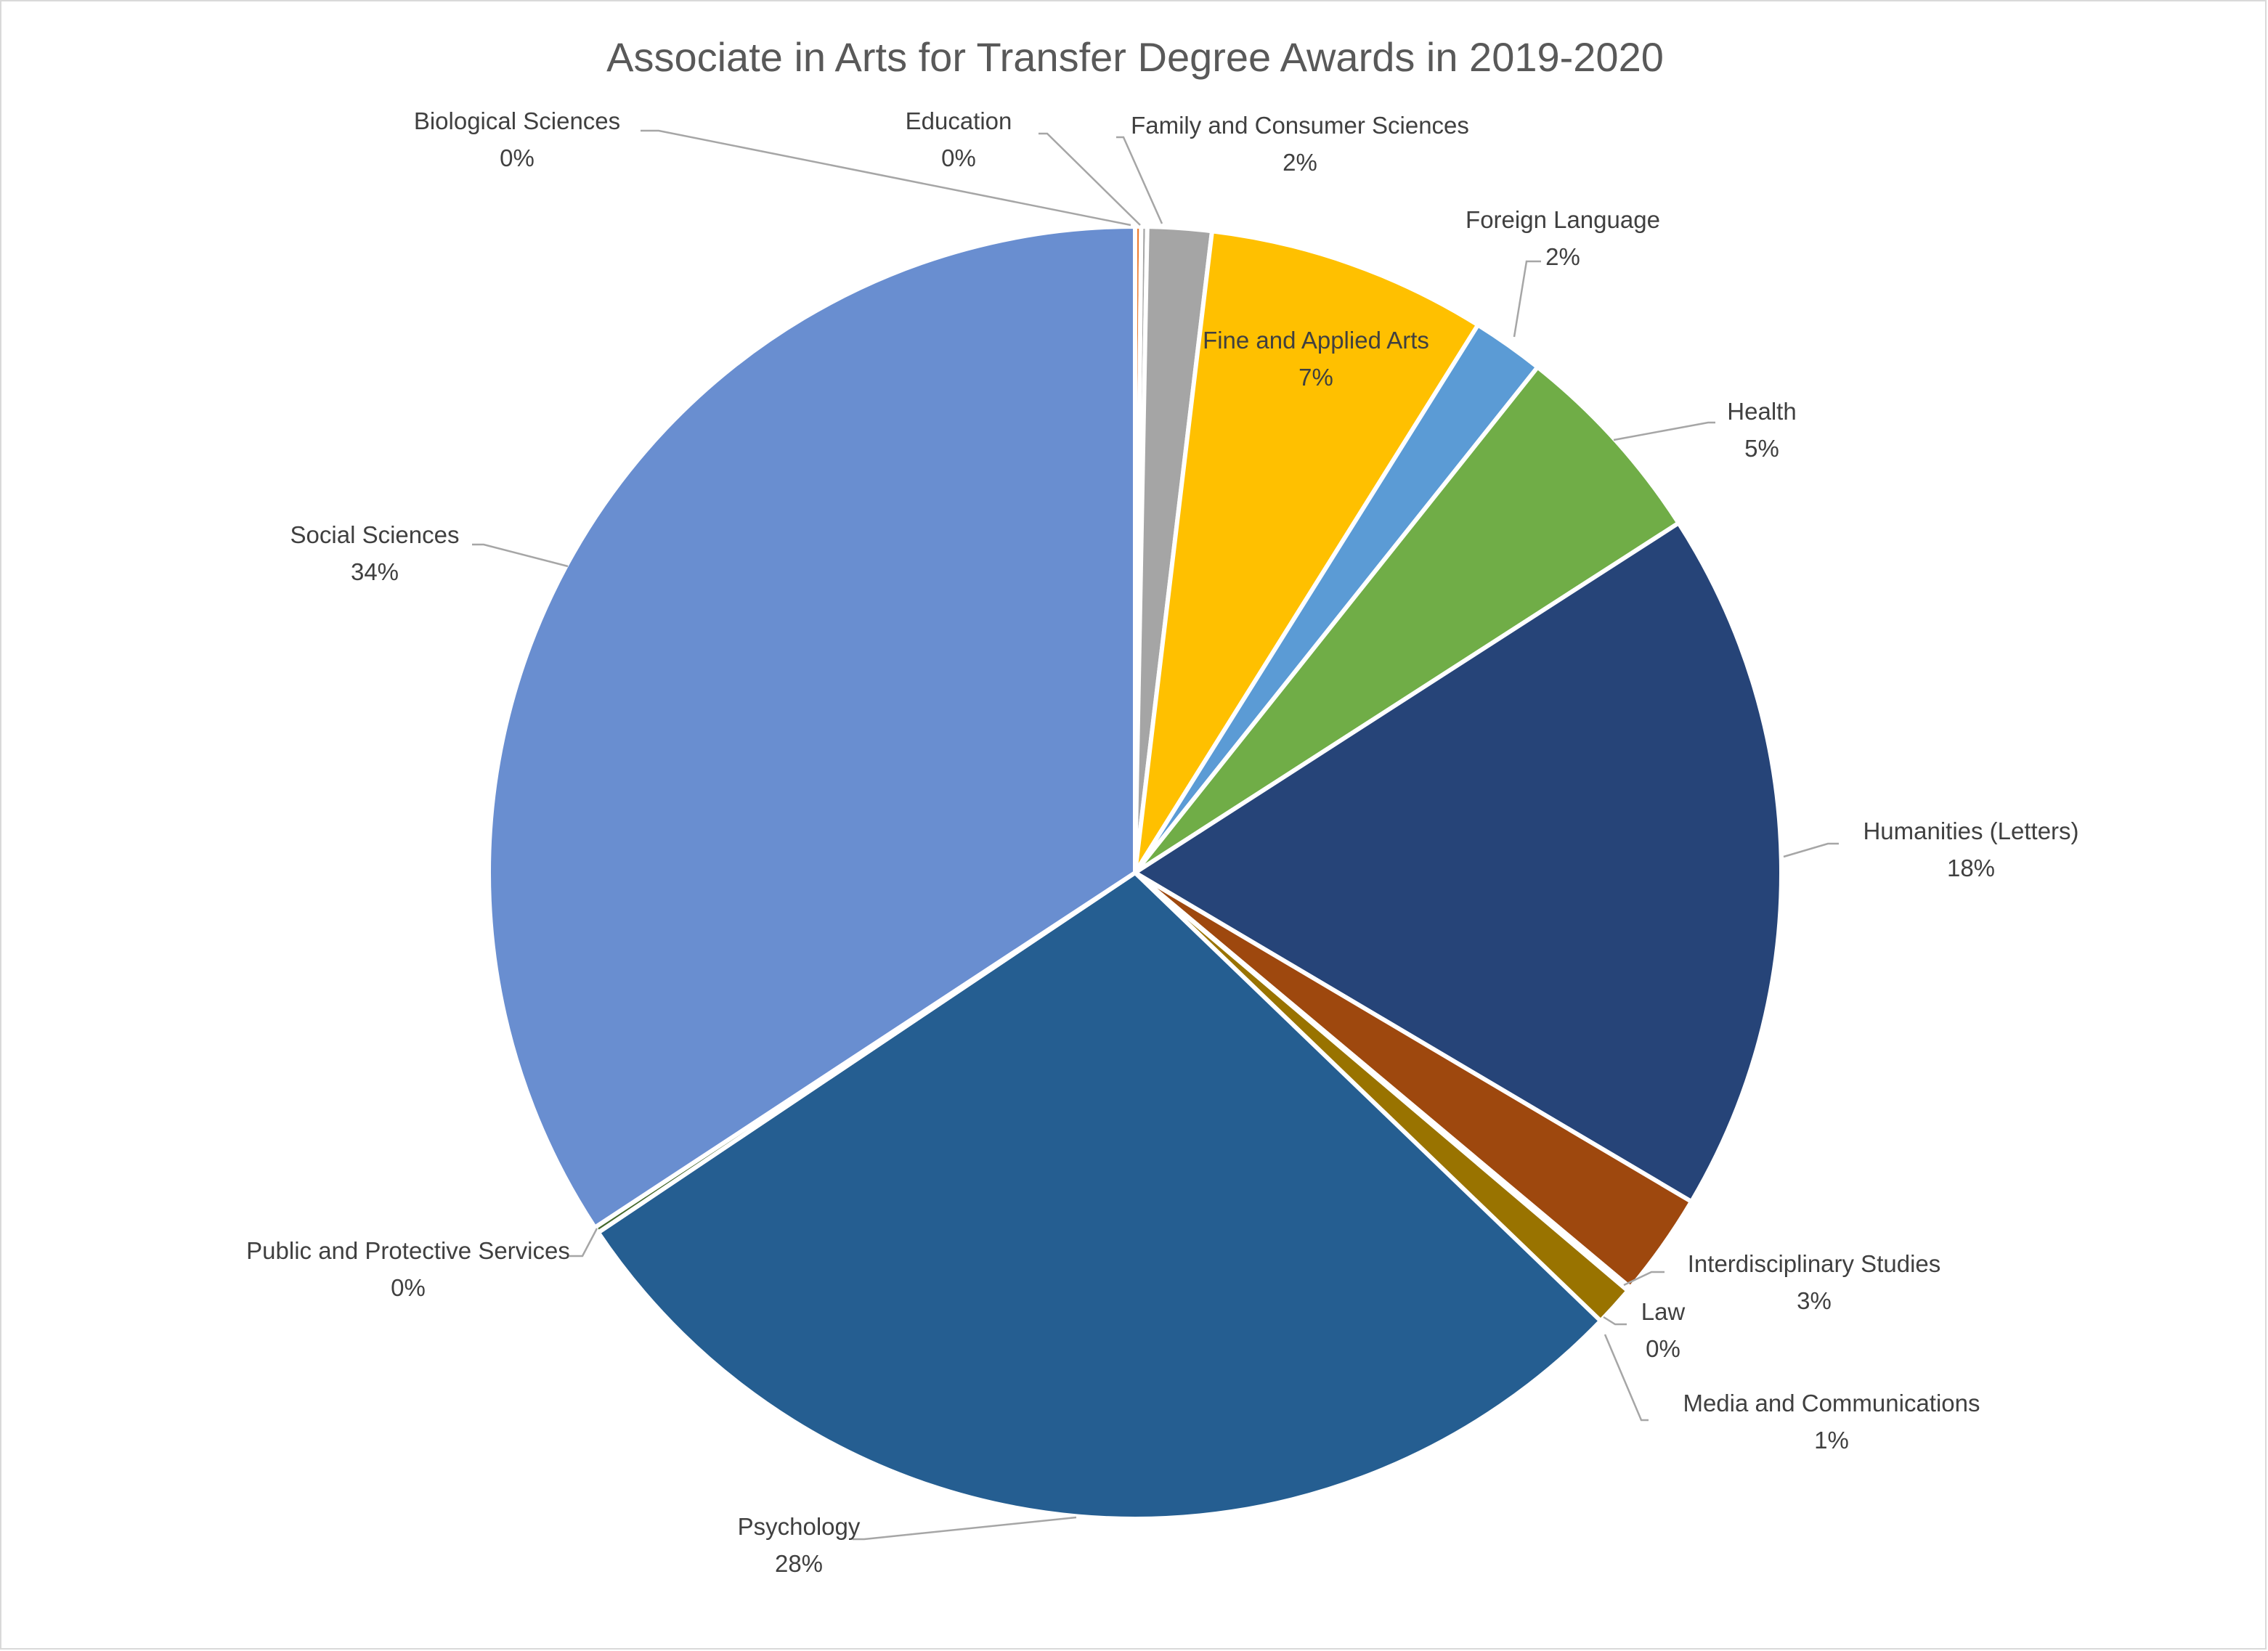 The width and height of the screenshot is (2268, 1651). I want to click on leader-line-health, so click(1664, 431).